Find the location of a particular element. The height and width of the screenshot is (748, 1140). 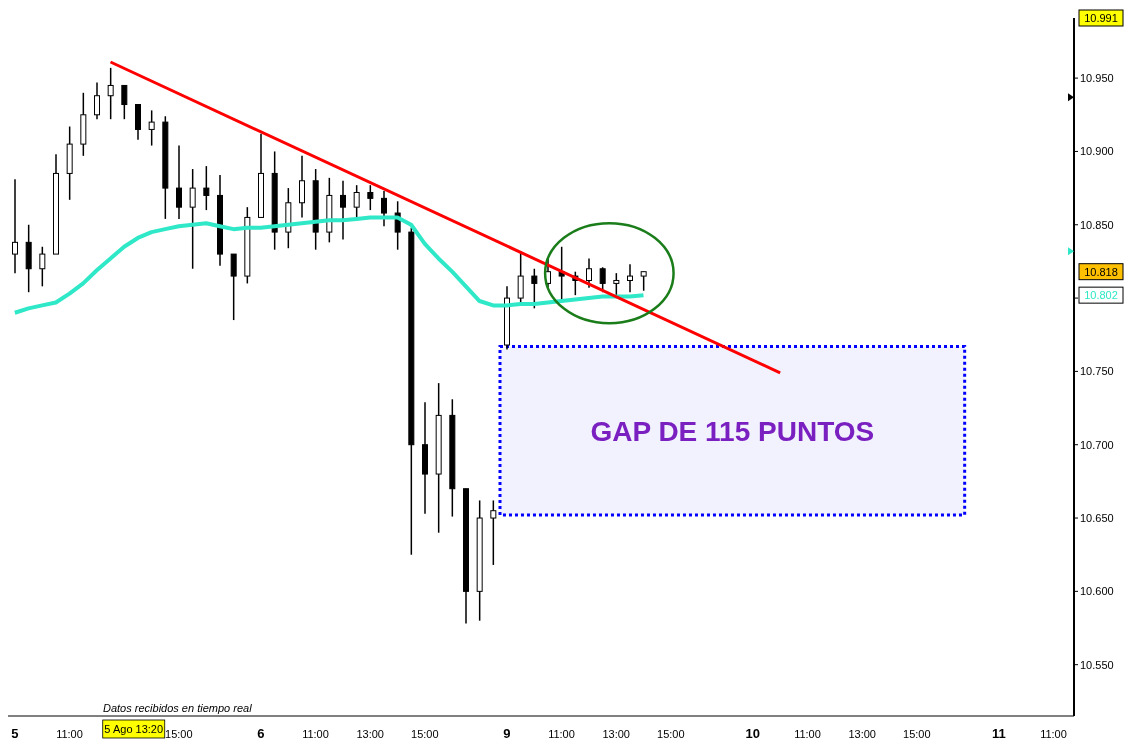

y-tick-label: 10.650 is located at coordinates (1097, 517).